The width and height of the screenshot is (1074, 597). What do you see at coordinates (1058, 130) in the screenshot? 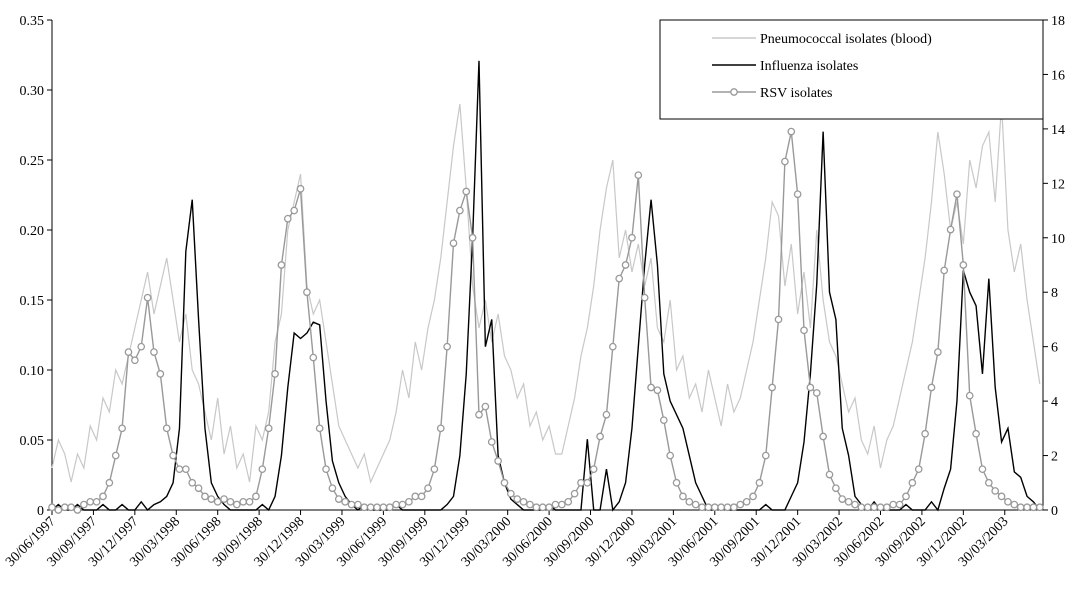
I see `y2-tick-label: 14` at bounding box center [1058, 130].